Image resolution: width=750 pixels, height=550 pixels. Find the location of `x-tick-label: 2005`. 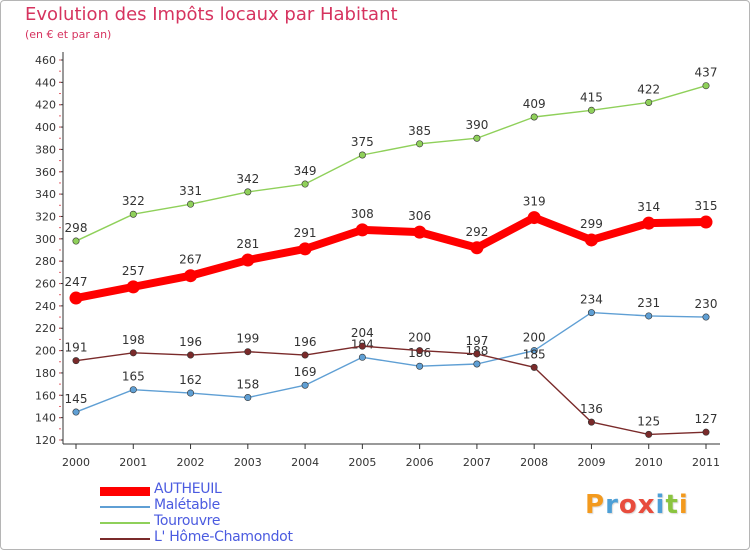

x-tick-label: 2005 is located at coordinates (362, 462).